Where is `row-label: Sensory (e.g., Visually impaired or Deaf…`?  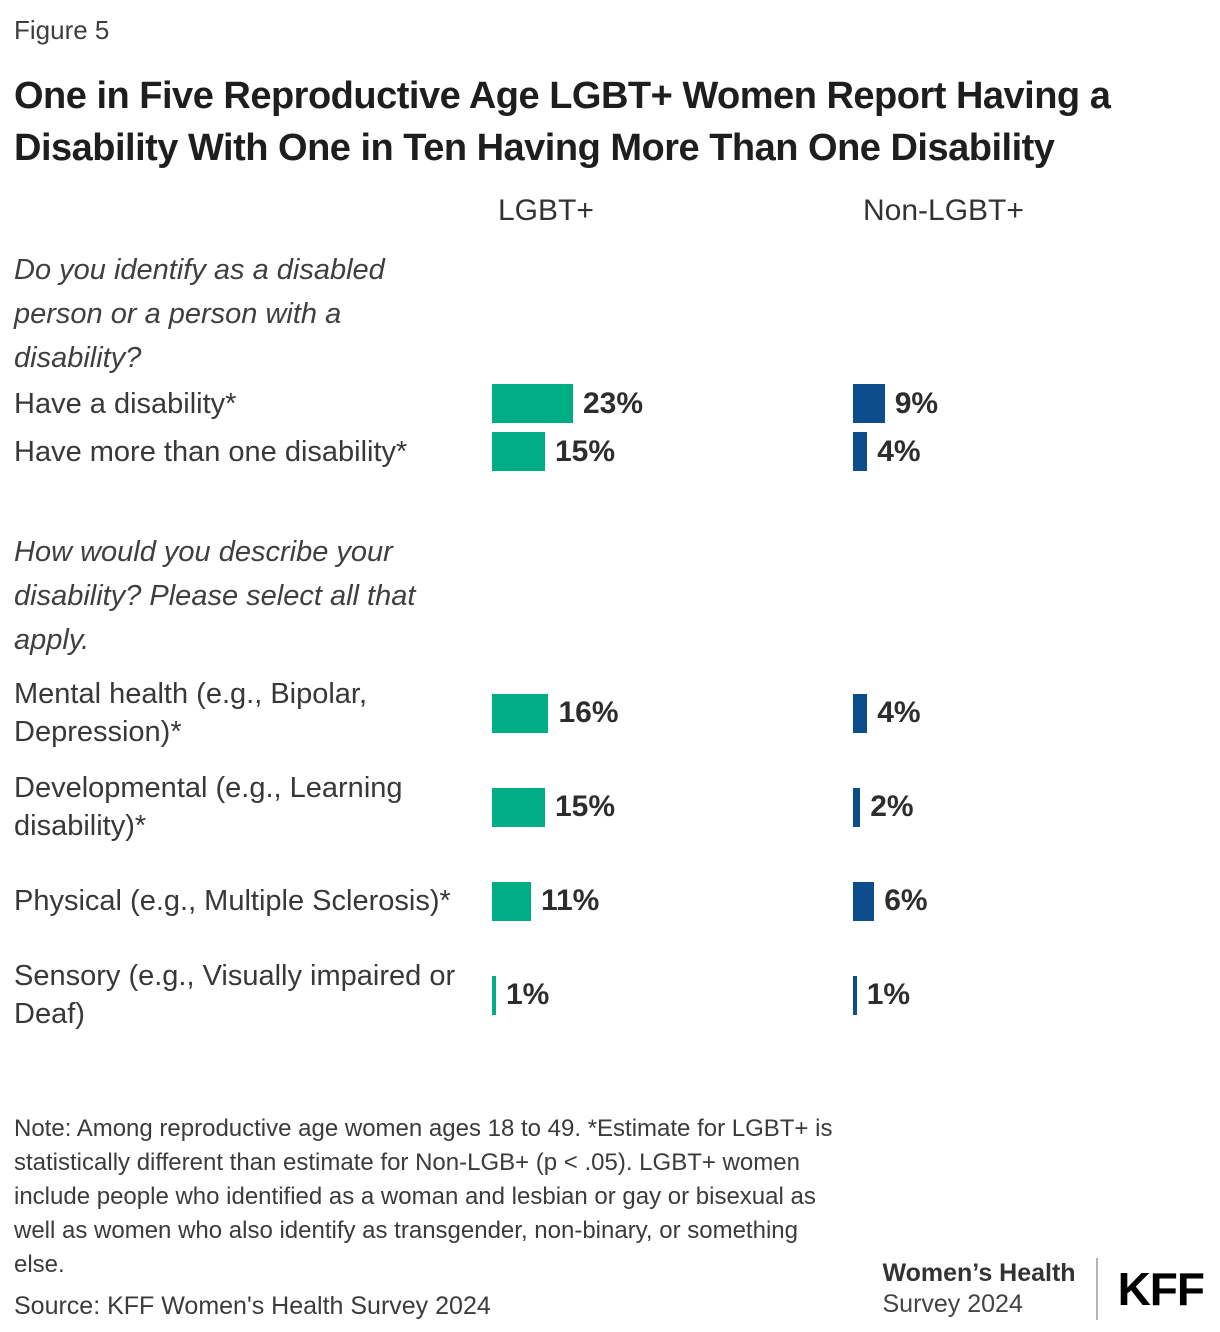 row-label: Sensory (e.g., Visually impaired or Deaf… is located at coordinates (235, 995).